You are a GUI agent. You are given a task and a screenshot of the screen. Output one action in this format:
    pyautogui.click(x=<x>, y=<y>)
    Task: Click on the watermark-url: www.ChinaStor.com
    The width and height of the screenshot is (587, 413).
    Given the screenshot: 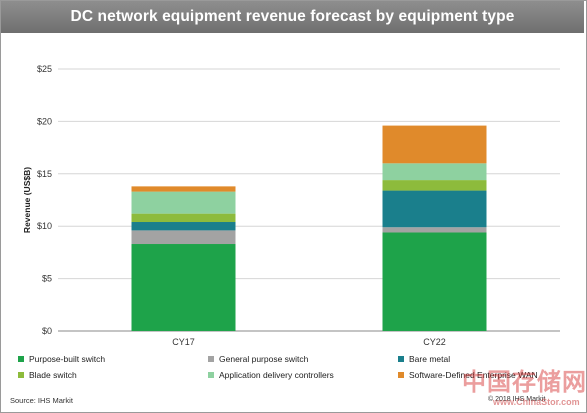 What is the action you would take?
    pyautogui.click(x=536, y=402)
    